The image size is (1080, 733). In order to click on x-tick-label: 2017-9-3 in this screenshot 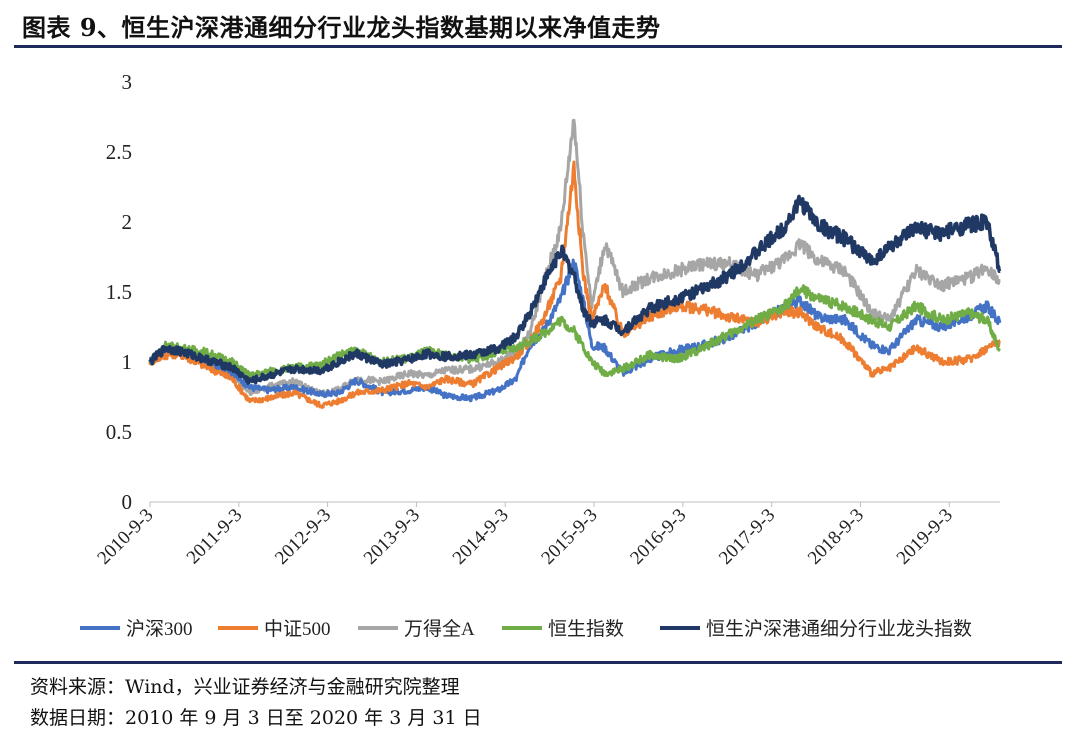, I will do `click(747, 537)`.